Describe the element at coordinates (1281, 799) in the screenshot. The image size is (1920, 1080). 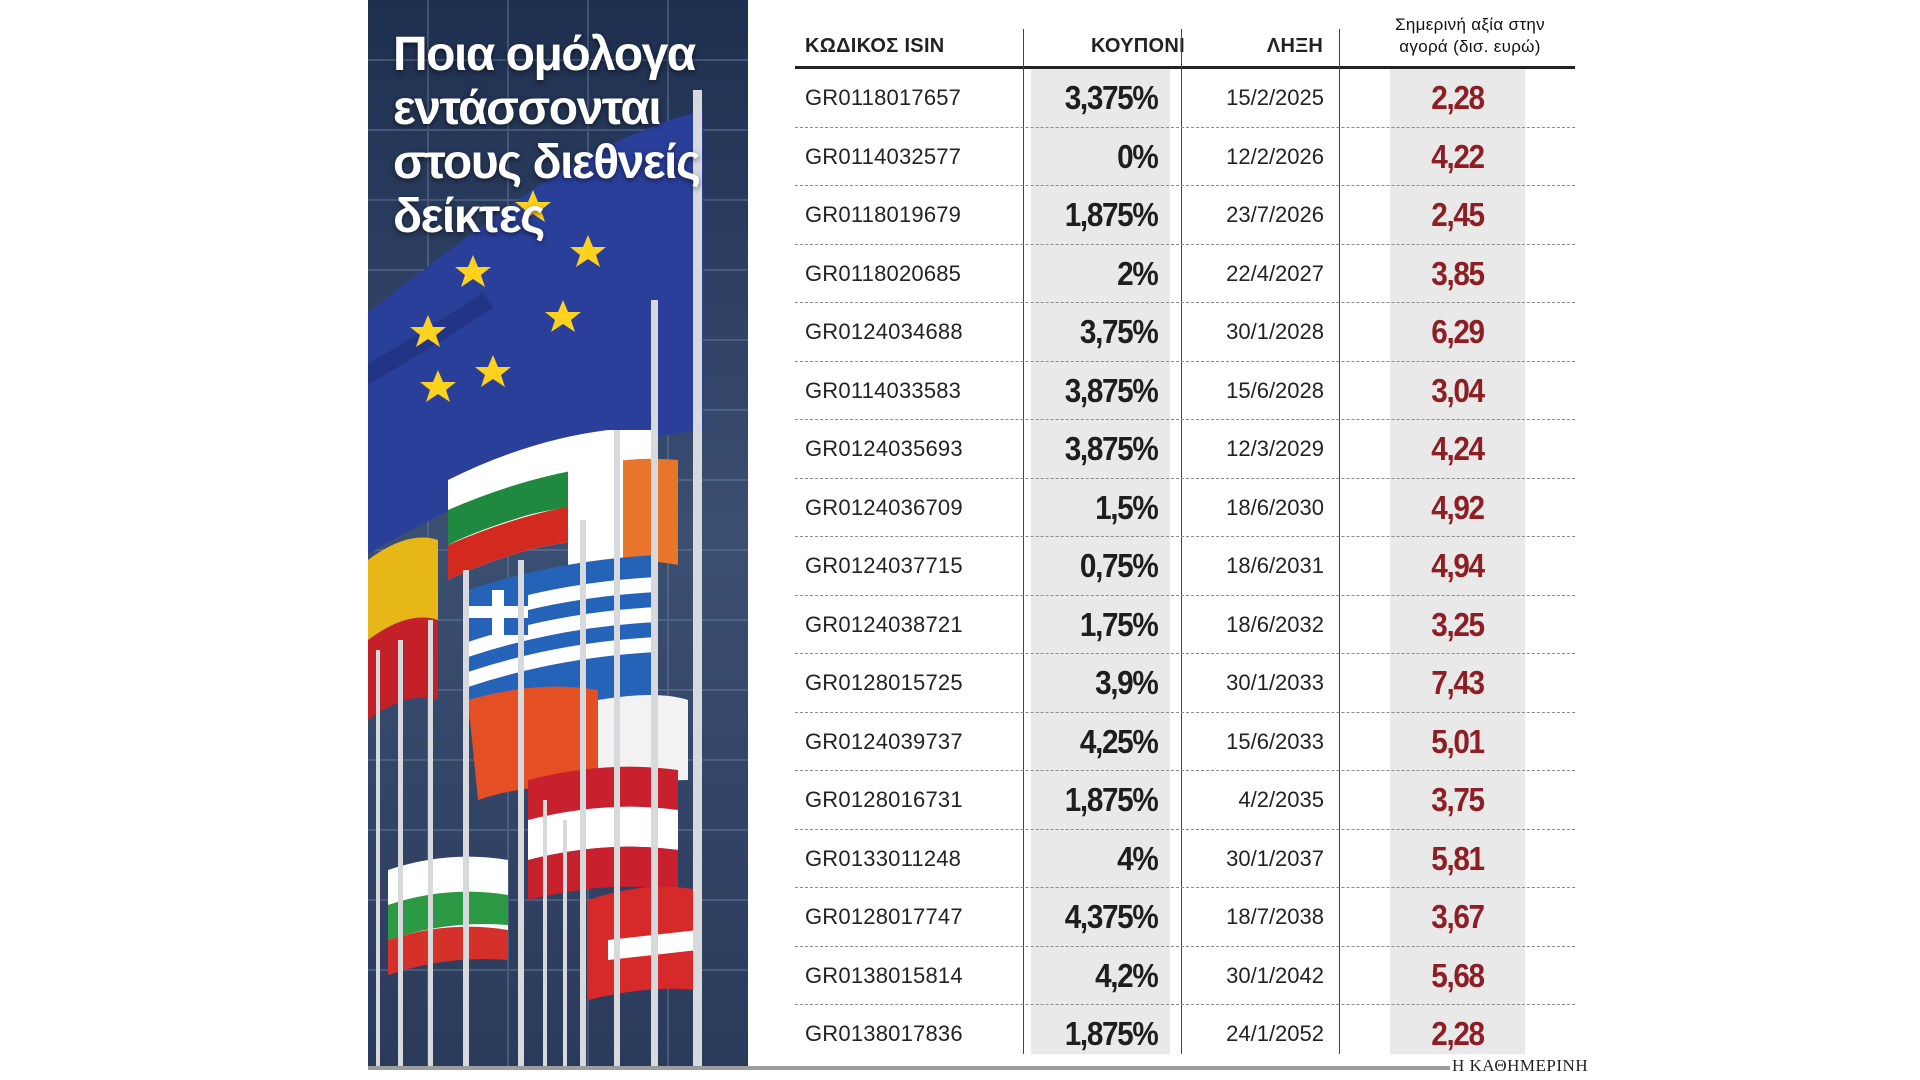
I see `maturity-cell: 4/2/2035` at that location.